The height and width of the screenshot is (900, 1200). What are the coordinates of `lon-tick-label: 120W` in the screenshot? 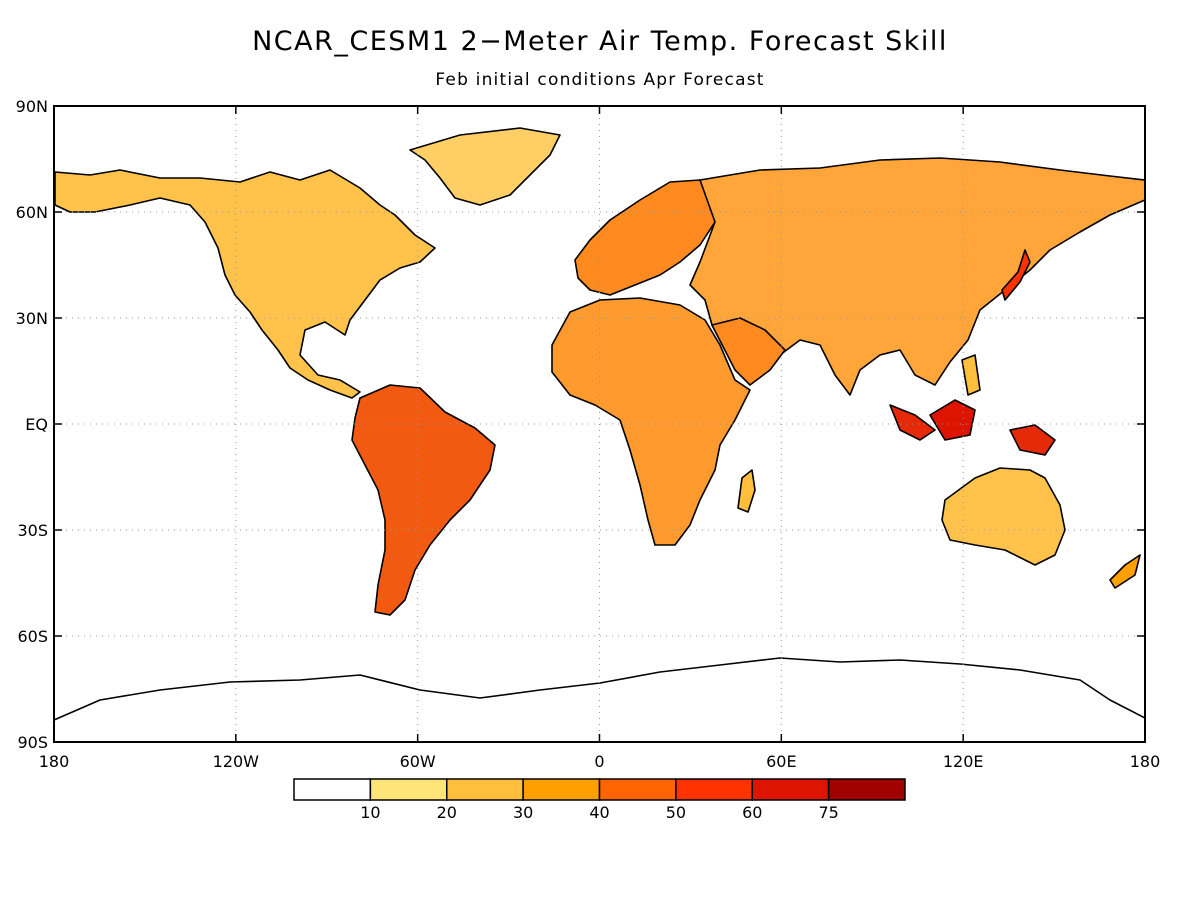 It's located at (236, 761).